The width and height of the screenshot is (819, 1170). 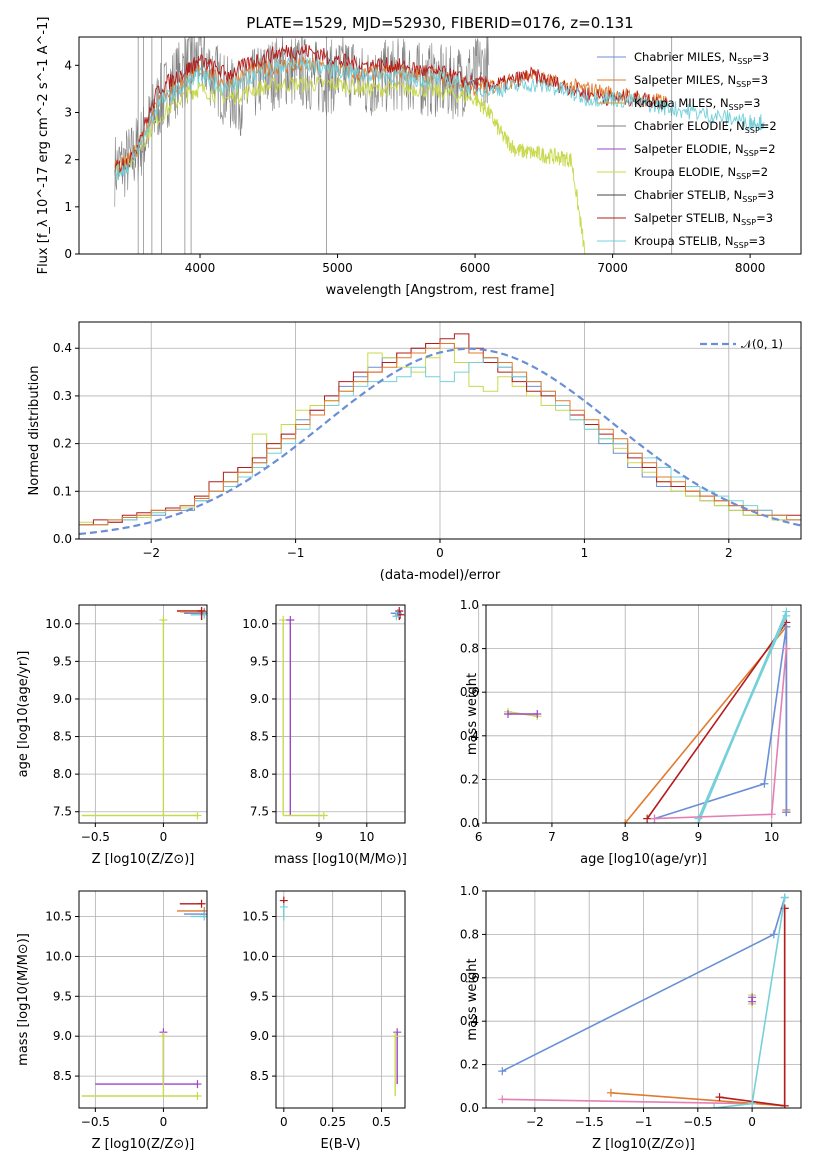 I want to click on plot-area-mw_age, so click(x=647, y=715).